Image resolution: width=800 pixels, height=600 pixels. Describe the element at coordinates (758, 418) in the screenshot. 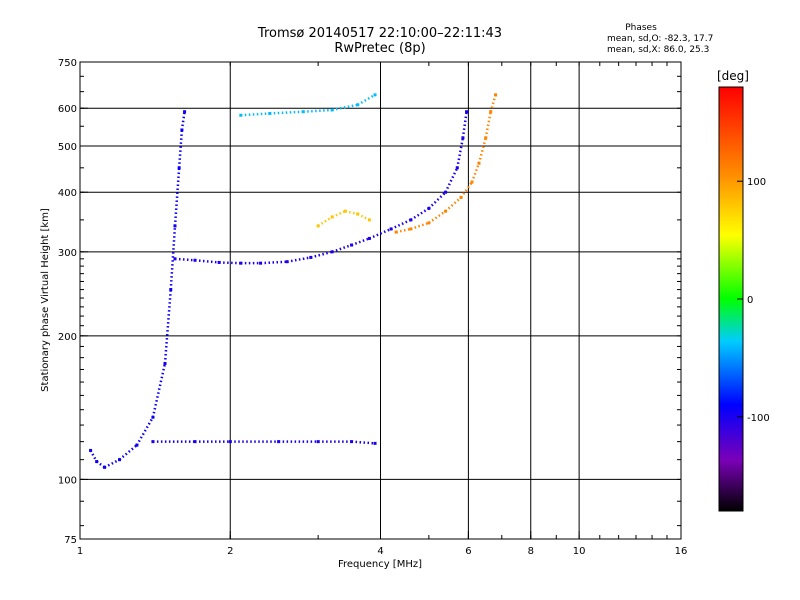

I see `colorbar-tick-label: -100` at that location.